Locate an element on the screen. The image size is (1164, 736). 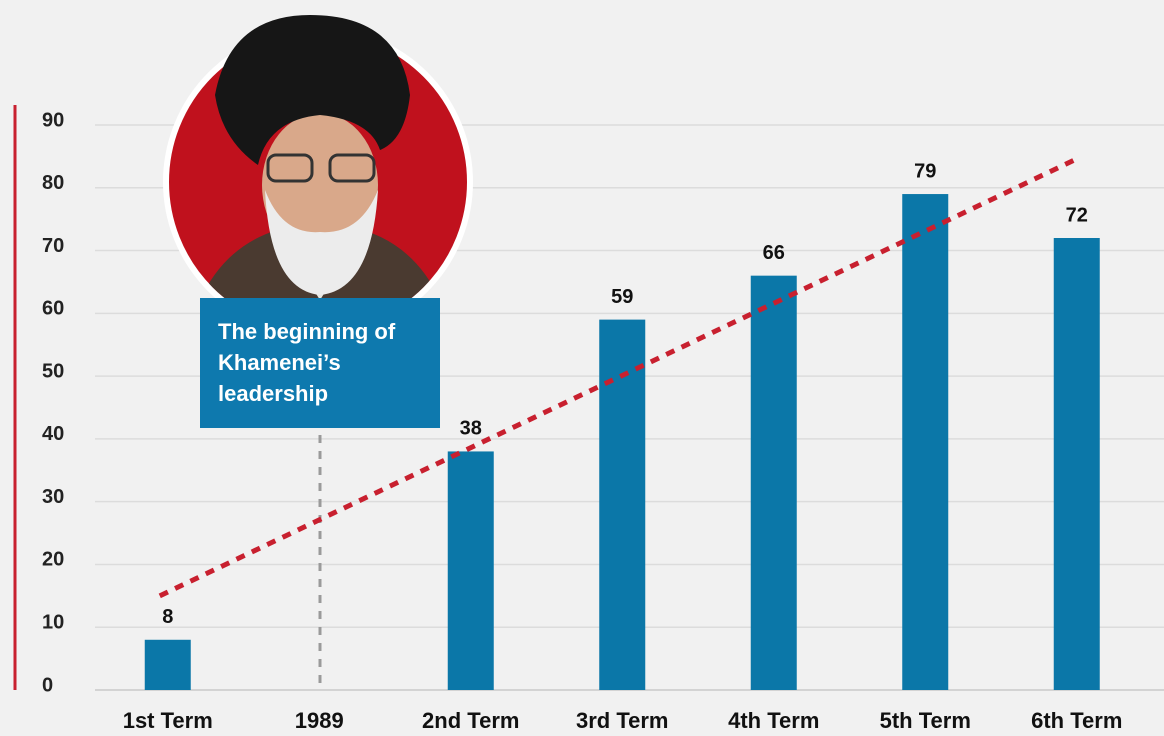
y-tick-label: 30 is located at coordinates (53, 497).